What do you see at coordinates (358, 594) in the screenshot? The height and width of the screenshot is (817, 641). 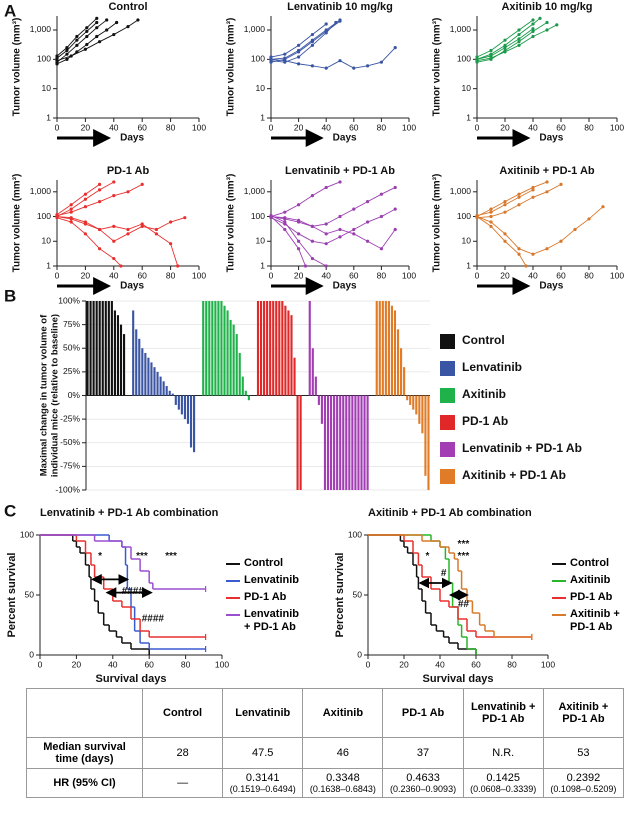 I see `y-tick-label: 50` at bounding box center [358, 594].